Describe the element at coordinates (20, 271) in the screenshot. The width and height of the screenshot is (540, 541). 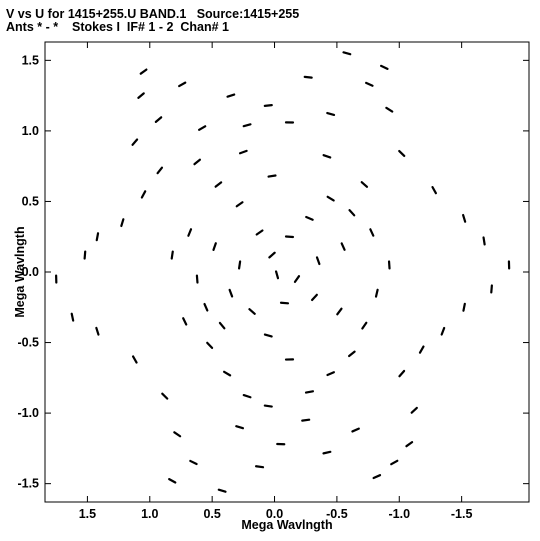
I see `y-axis-label: Mega Wavlngth` at that location.